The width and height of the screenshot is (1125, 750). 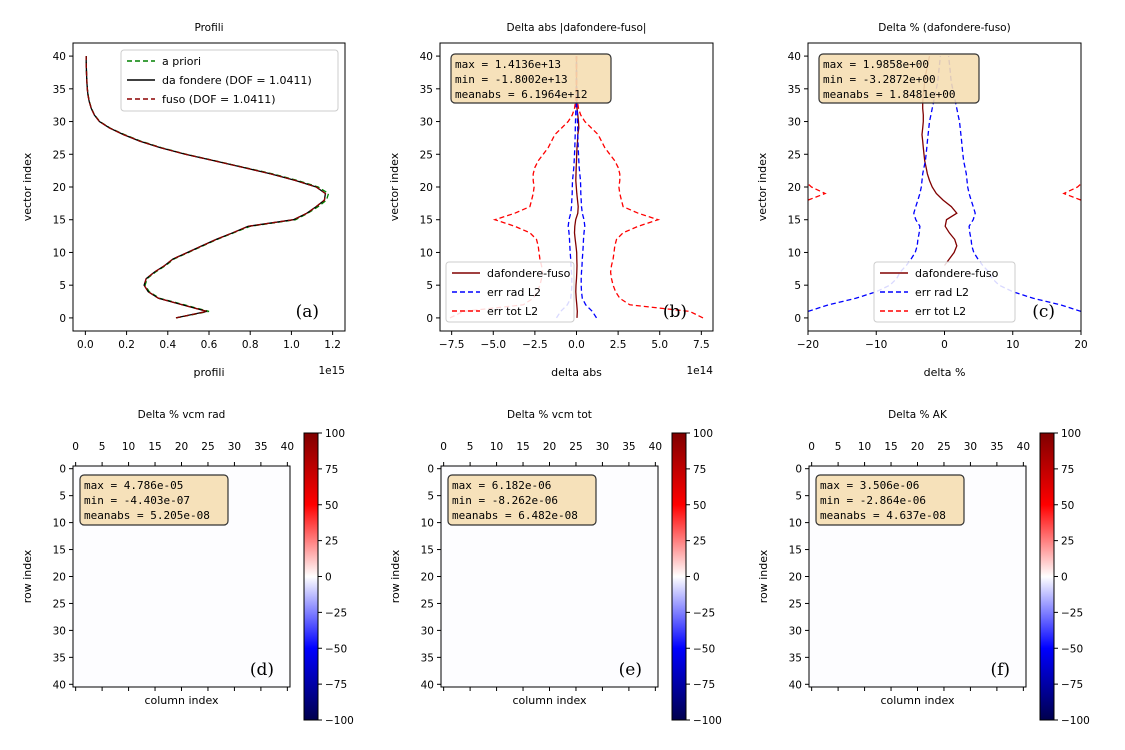 What do you see at coordinates (701, 345) in the screenshot?
I see `x-tick-label: 7.5` at bounding box center [701, 345].